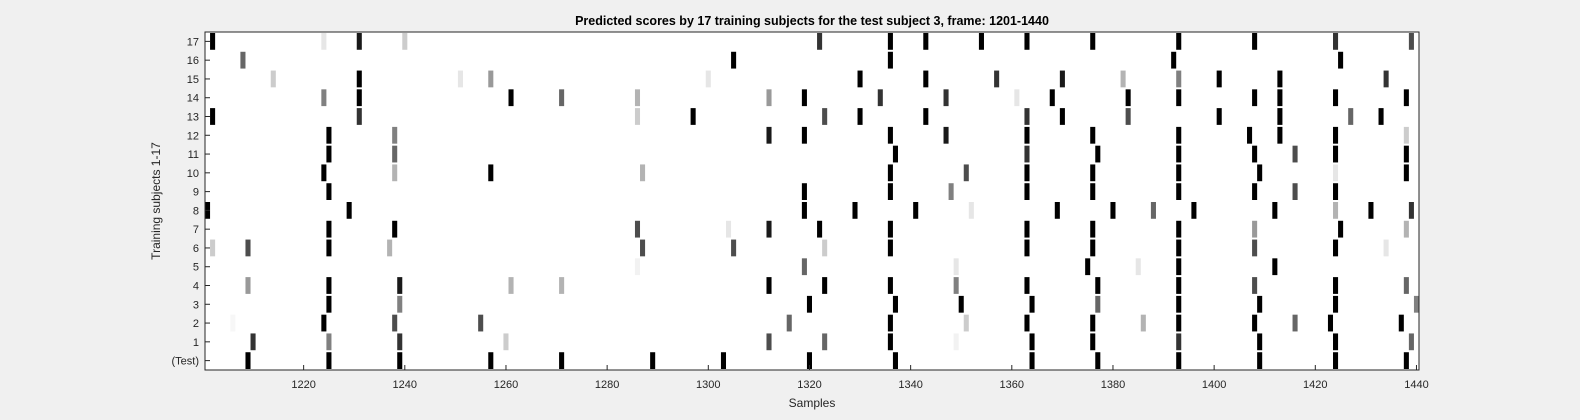 This screenshot has width=1580, height=420. Describe the element at coordinates (196, 287) in the screenshot. I see `y-tick-label: 4` at that location.